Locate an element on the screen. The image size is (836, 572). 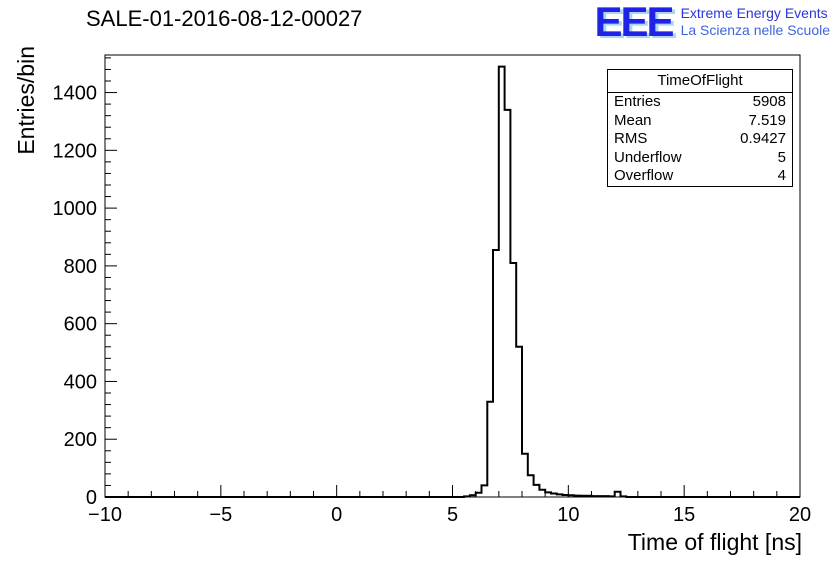
x-tick-label: 0 is located at coordinates (336, 515).